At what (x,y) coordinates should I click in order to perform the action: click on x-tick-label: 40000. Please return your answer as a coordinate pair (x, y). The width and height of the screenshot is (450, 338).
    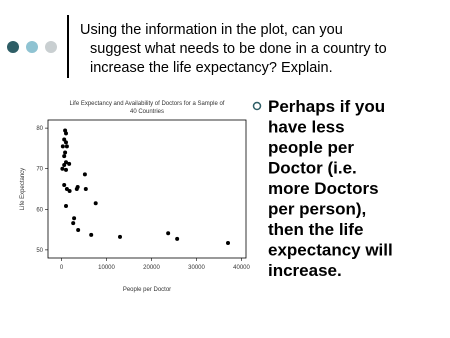
    Looking at the image, I should click on (241, 268).